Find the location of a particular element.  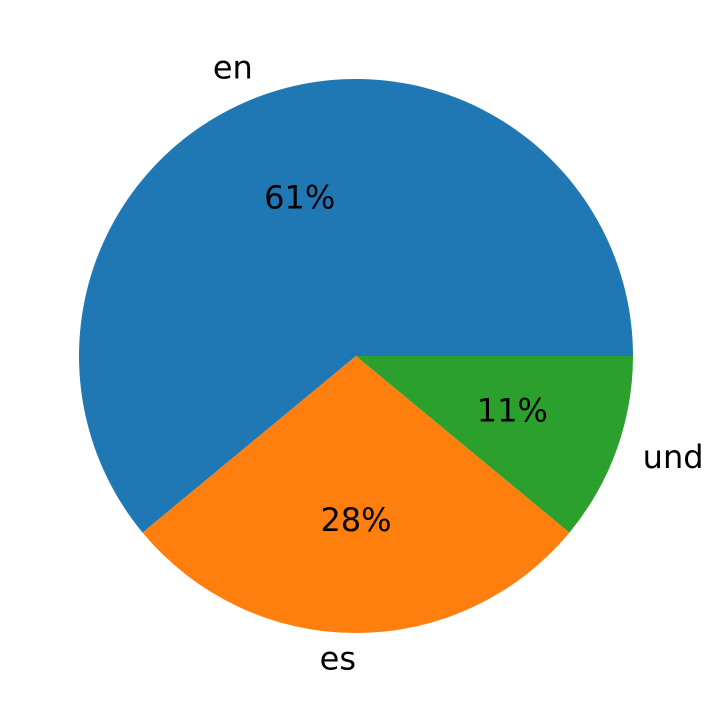

slice-label: es is located at coordinates (338, 659).